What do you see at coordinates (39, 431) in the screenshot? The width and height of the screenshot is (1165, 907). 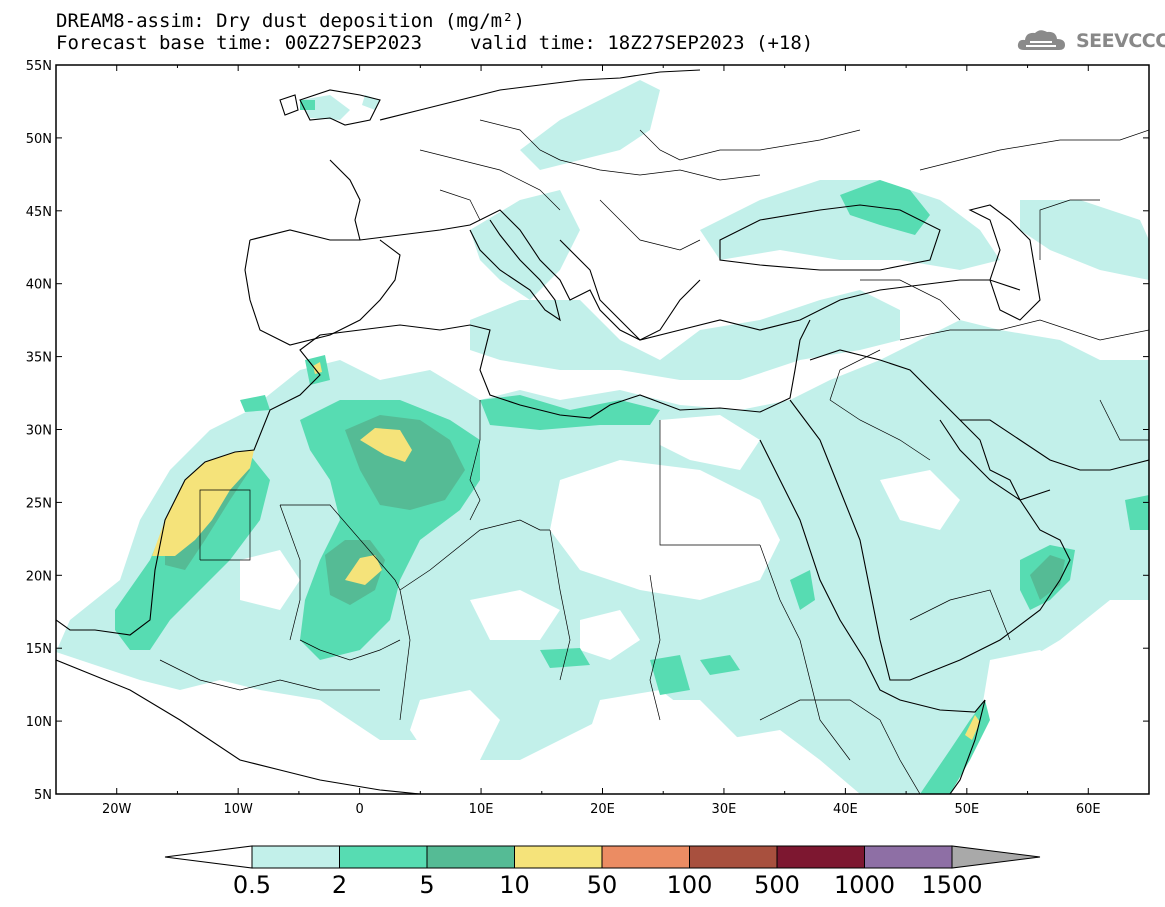 I see `lat-label: 30N` at bounding box center [39, 431].